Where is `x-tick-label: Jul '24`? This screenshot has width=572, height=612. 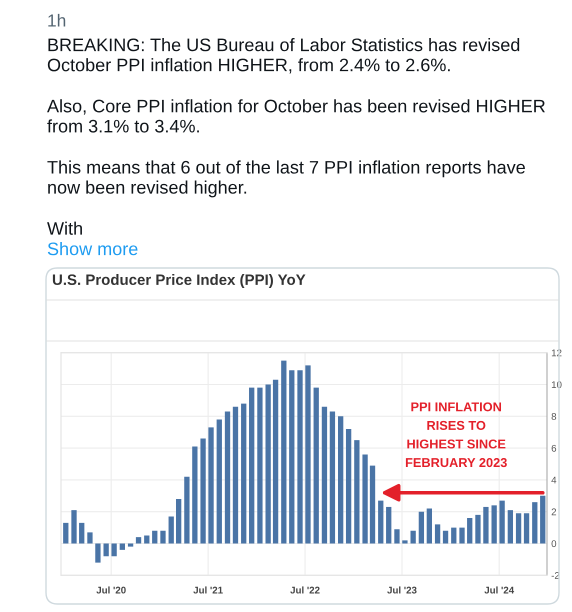 x-tick-label: Jul '24 is located at coordinates (499, 590).